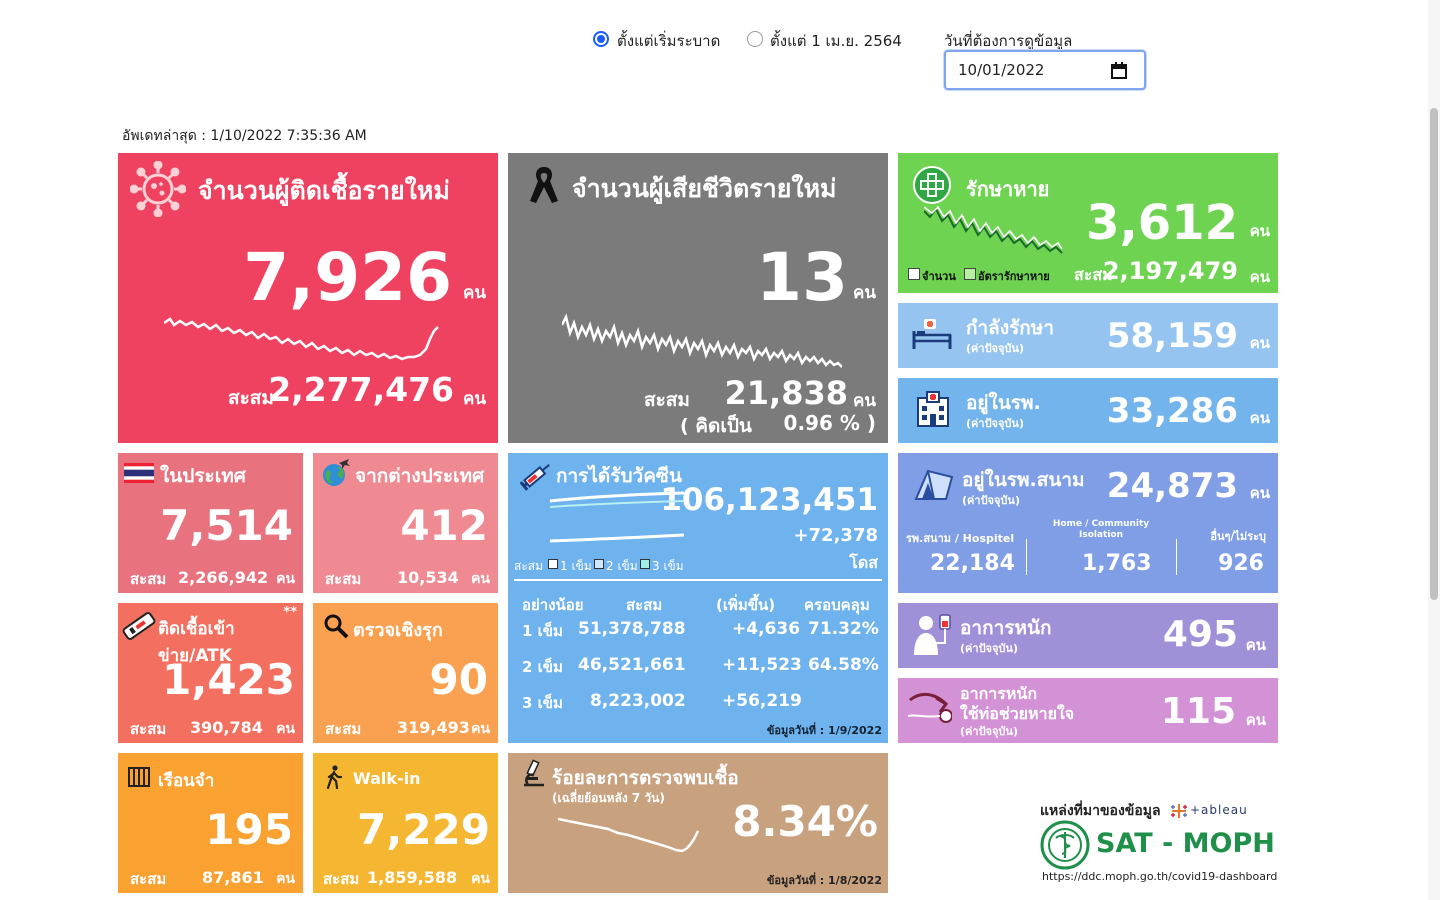  I want to click on microscope-icon, so click(534, 773).